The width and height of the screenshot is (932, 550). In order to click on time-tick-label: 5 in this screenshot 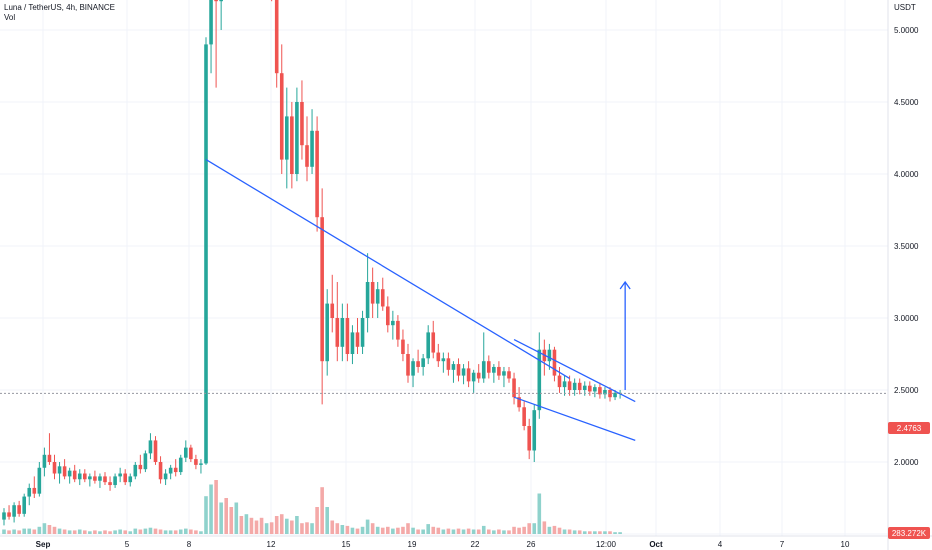, I will do `click(127, 544)`.